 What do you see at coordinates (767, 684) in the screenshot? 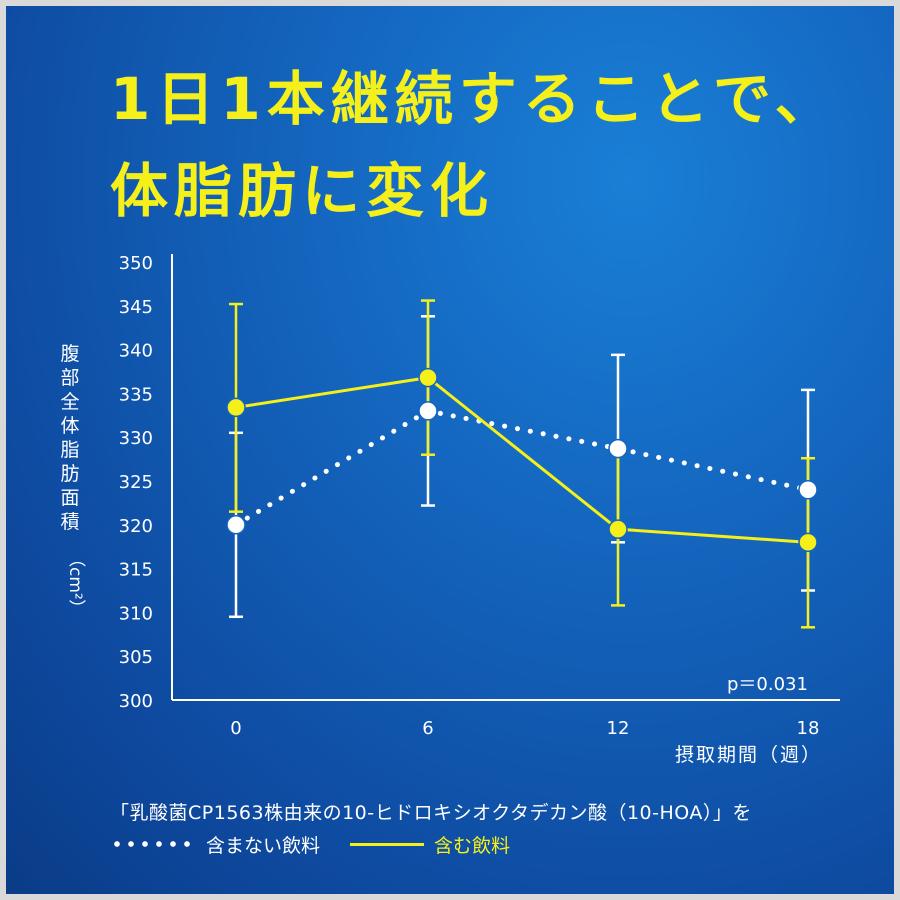
I see `p-value-annotation: p＝0.031` at bounding box center [767, 684].